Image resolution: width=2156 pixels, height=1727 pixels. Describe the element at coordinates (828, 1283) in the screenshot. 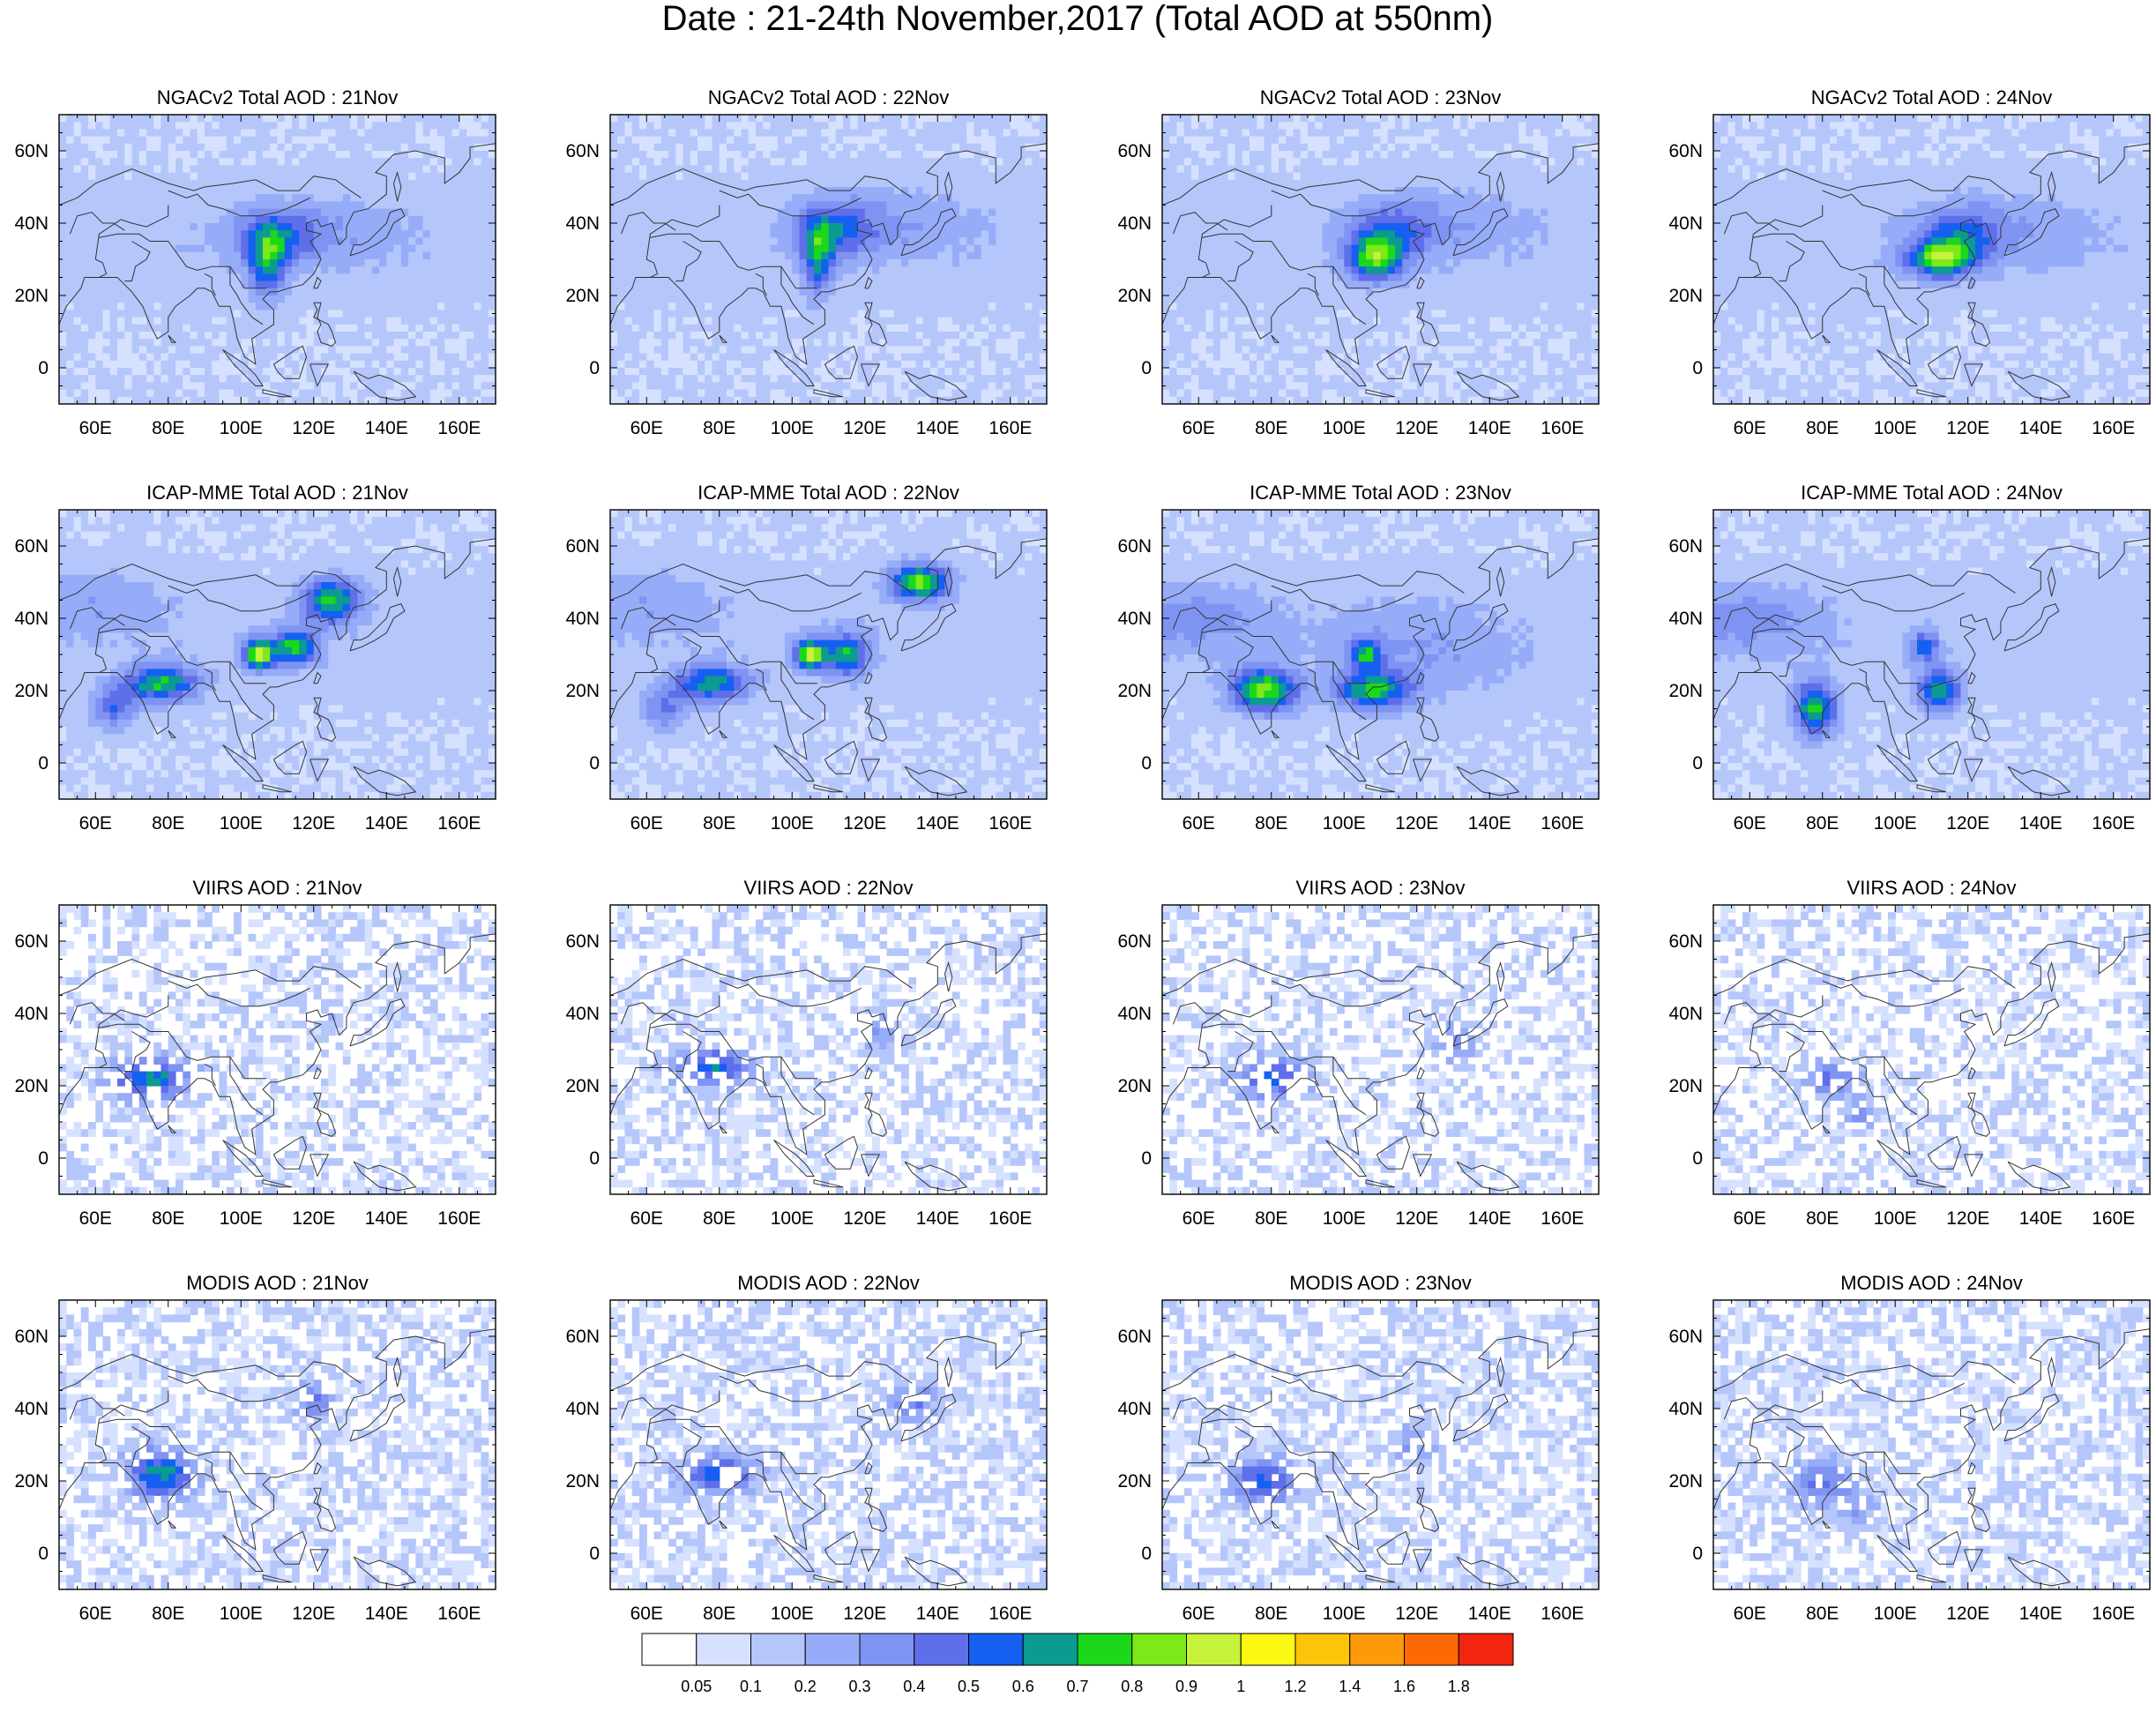

I see `panel-title: MODIS AOD : 22Nov` at that location.